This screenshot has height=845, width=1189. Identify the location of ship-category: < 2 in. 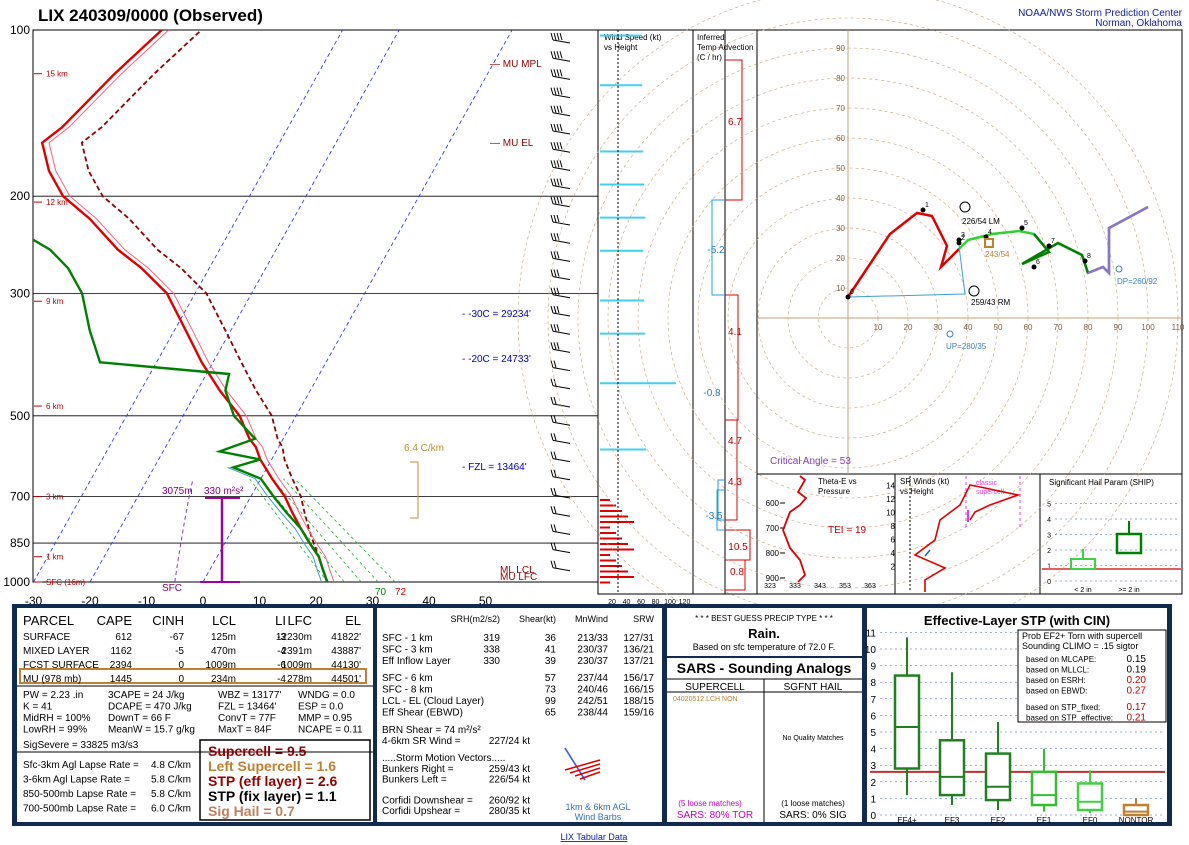
(1082, 590).